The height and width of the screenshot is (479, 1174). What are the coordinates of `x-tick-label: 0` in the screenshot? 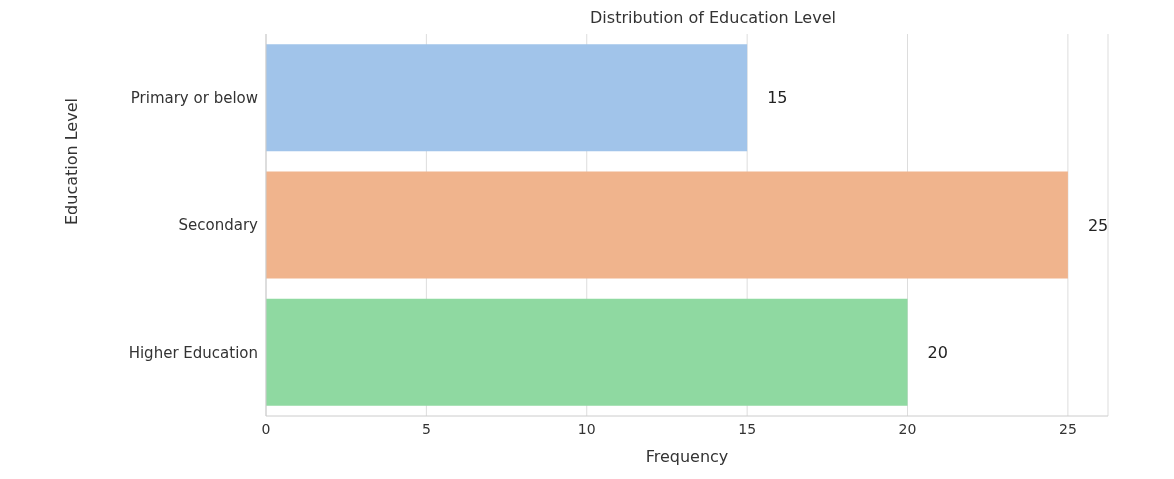 It's located at (266, 428).